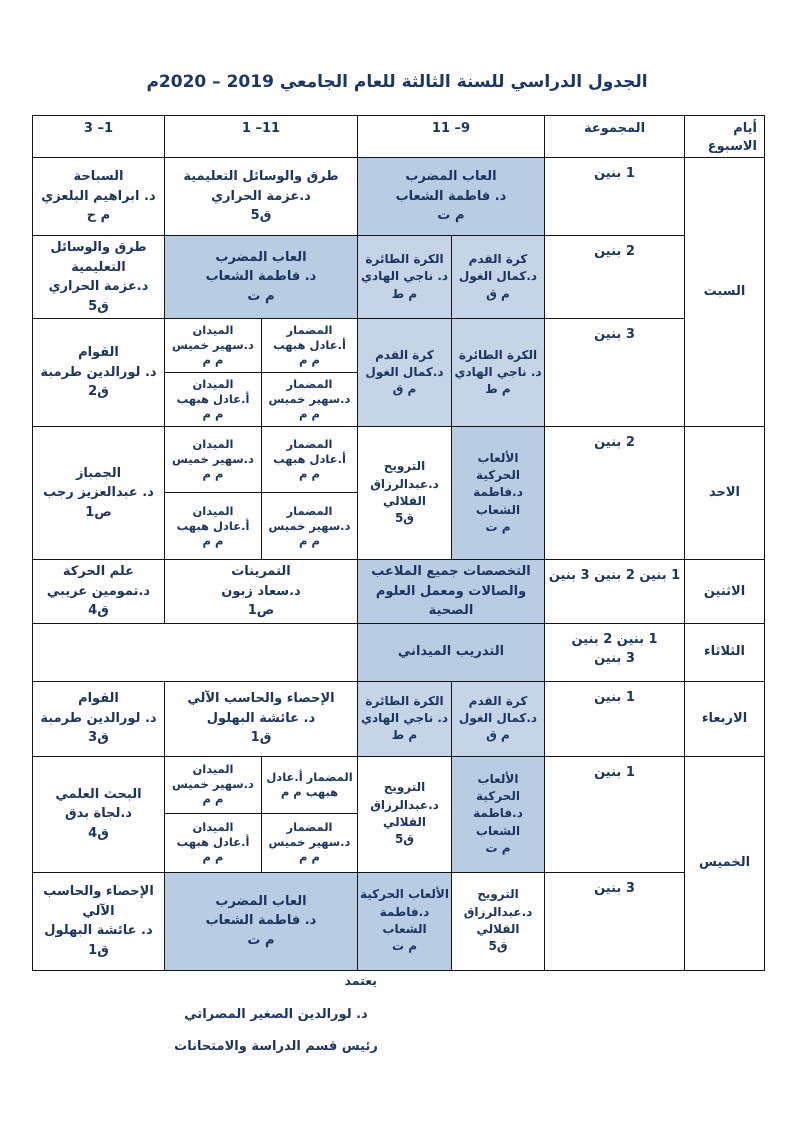 Image resolution: width=794 pixels, height=1123 pixels. What do you see at coordinates (724, 292) in the screenshot?
I see `day-saturday: السبت` at bounding box center [724, 292].